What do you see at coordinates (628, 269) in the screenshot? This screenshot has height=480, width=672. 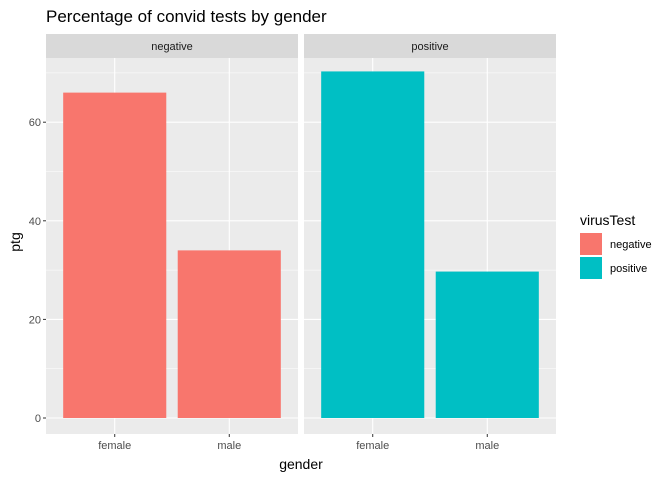 I see `legend-label-positive: positive` at bounding box center [628, 269].